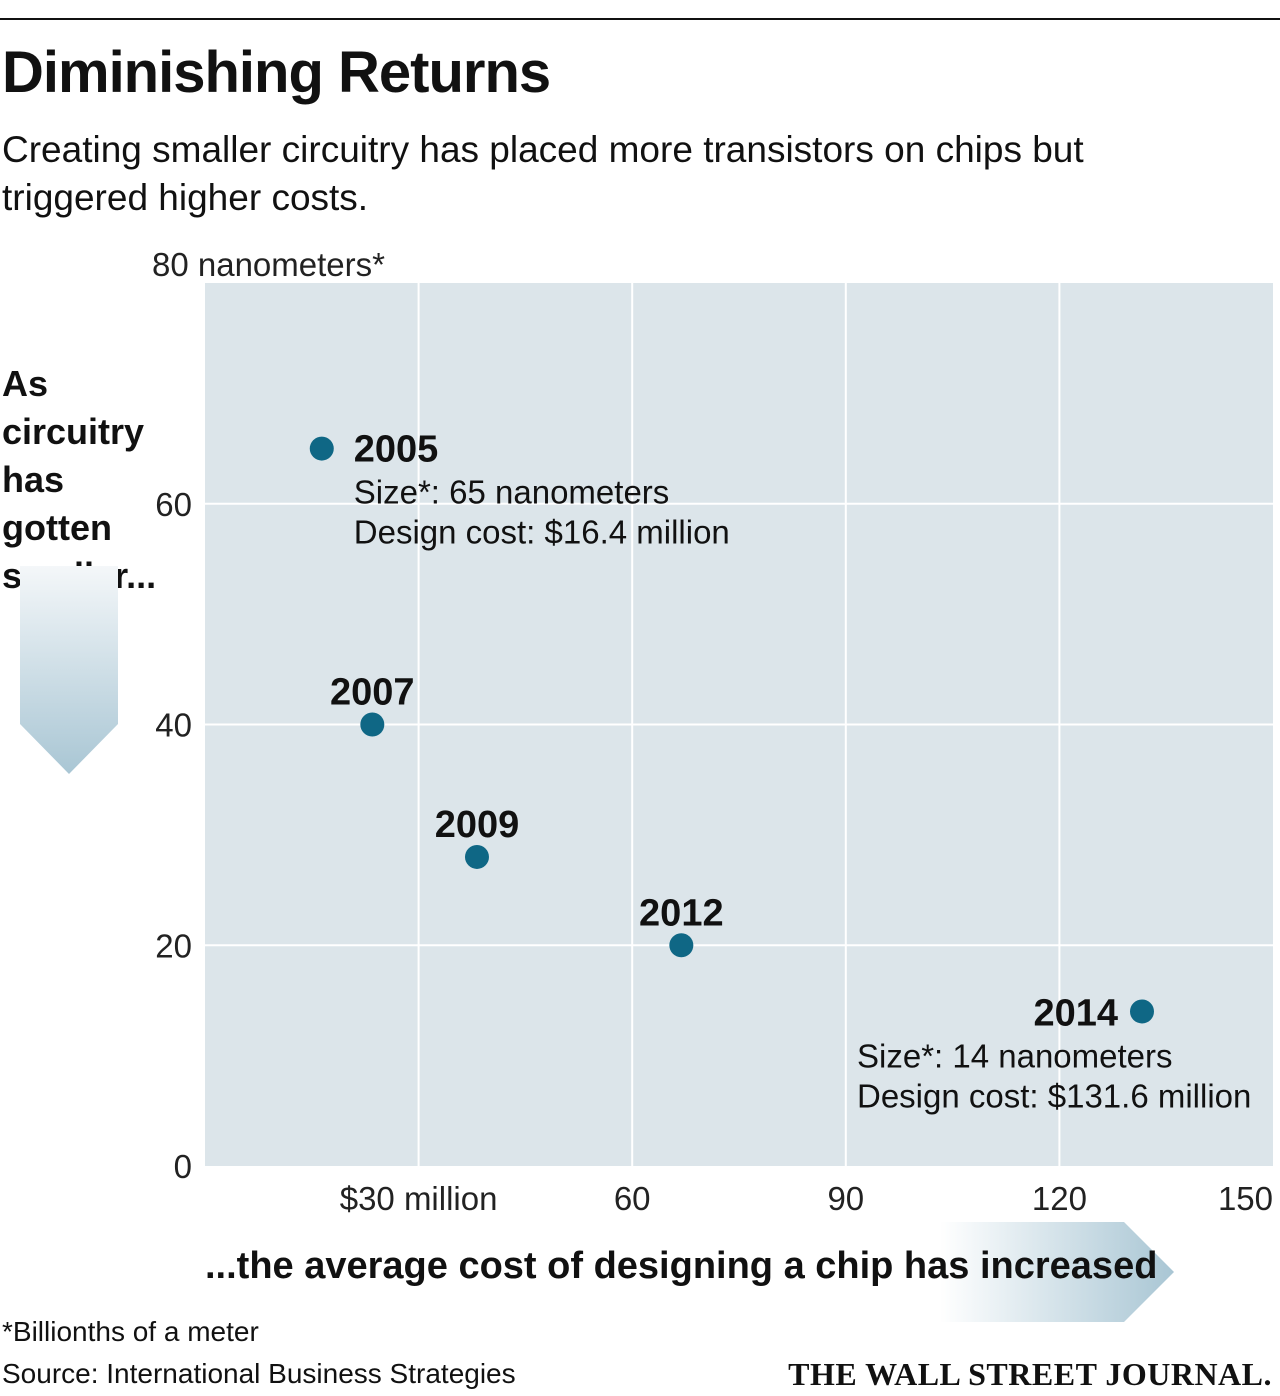 This screenshot has height=1396, width=1280. What do you see at coordinates (1030, 1374) in the screenshot?
I see `publisher-logo: THE WALL STREET JOURNAL.` at bounding box center [1030, 1374].